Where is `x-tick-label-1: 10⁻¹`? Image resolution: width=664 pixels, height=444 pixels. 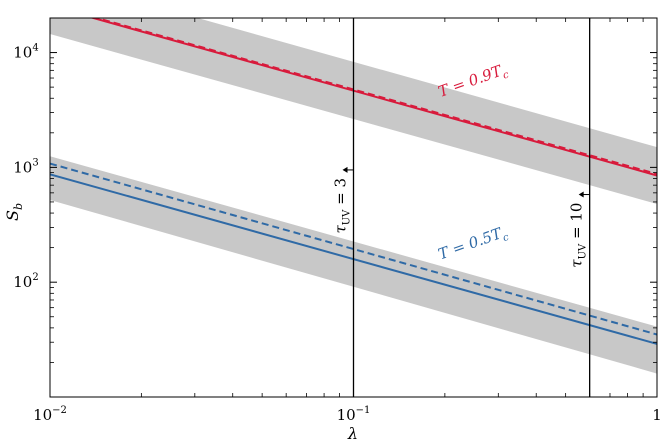
x-tick-label-1: 10⁻¹ is located at coordinates (354, 414).